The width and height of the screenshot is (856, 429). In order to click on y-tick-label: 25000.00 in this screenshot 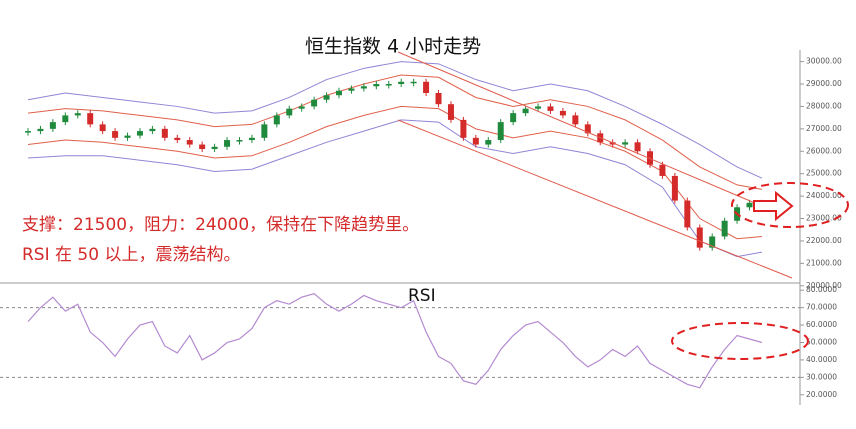, I will do `click(824, 173)`.